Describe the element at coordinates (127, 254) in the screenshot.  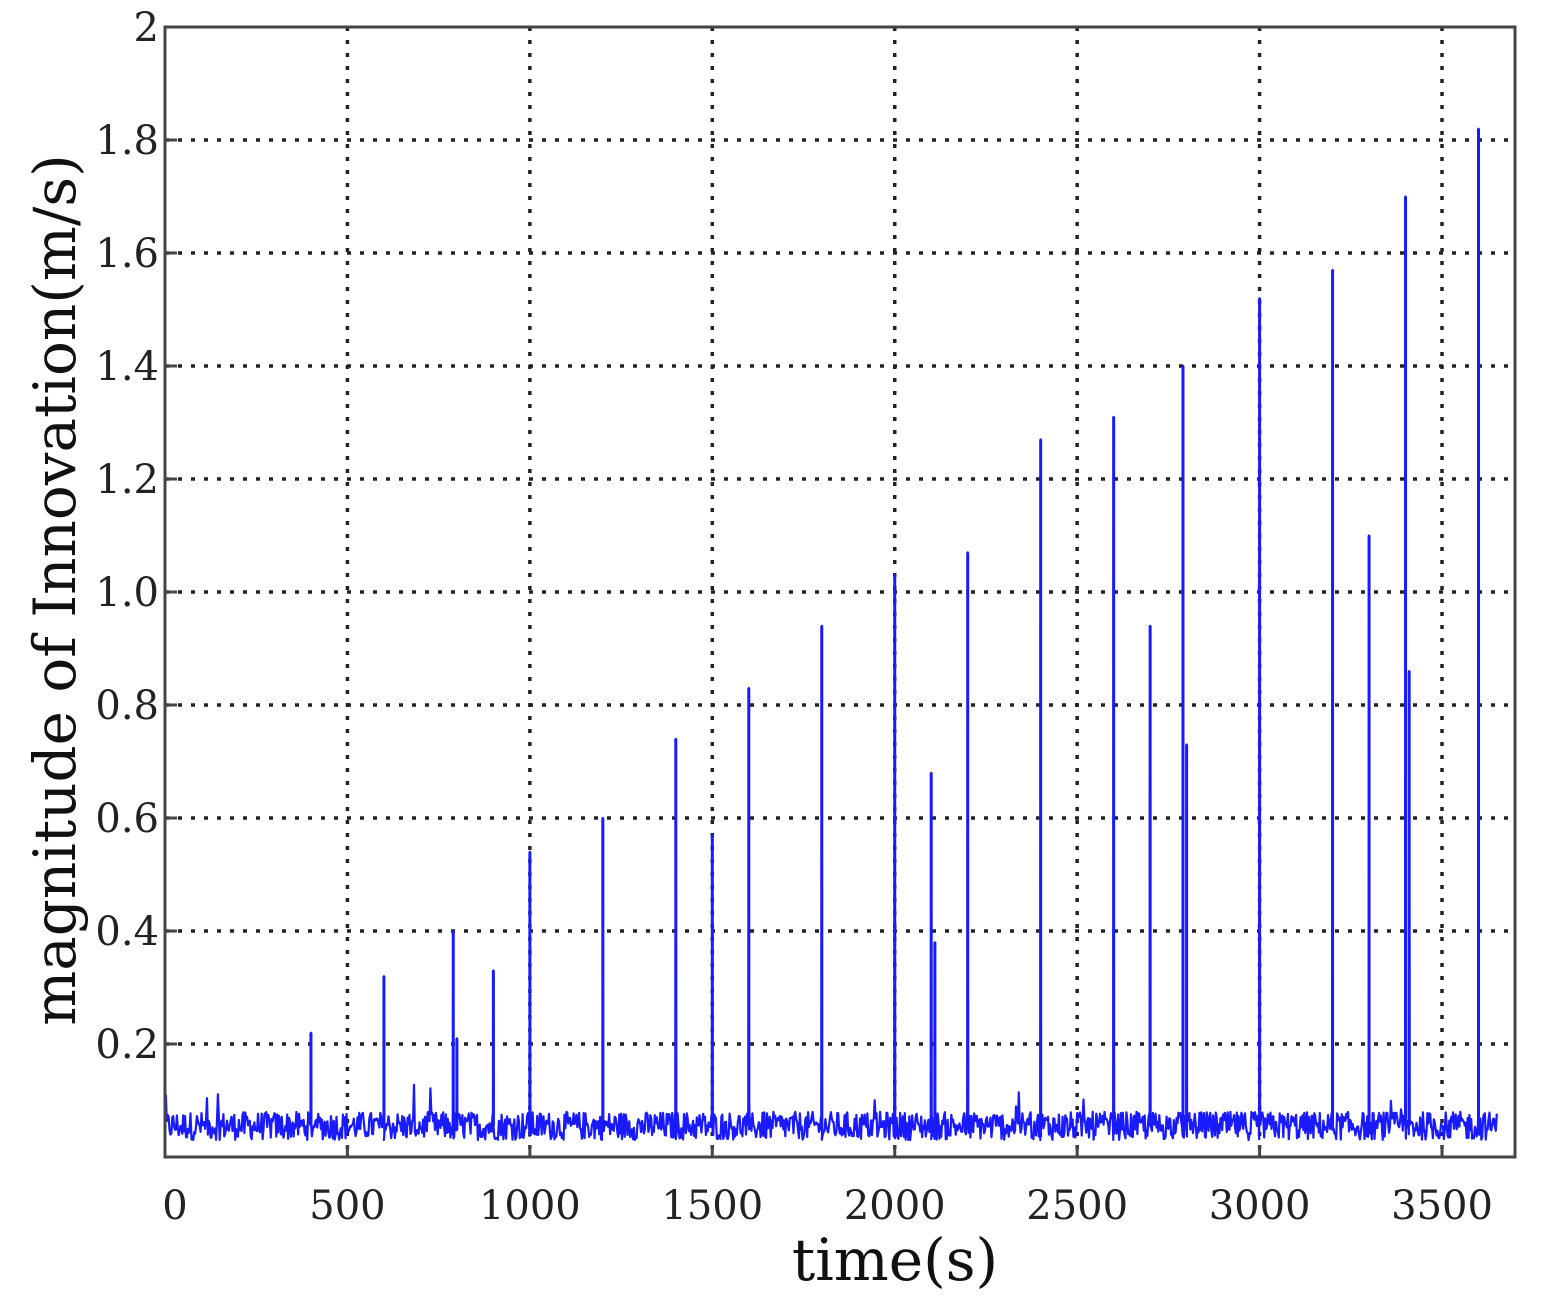
I see `y-tick-label: 1.6` at that location.